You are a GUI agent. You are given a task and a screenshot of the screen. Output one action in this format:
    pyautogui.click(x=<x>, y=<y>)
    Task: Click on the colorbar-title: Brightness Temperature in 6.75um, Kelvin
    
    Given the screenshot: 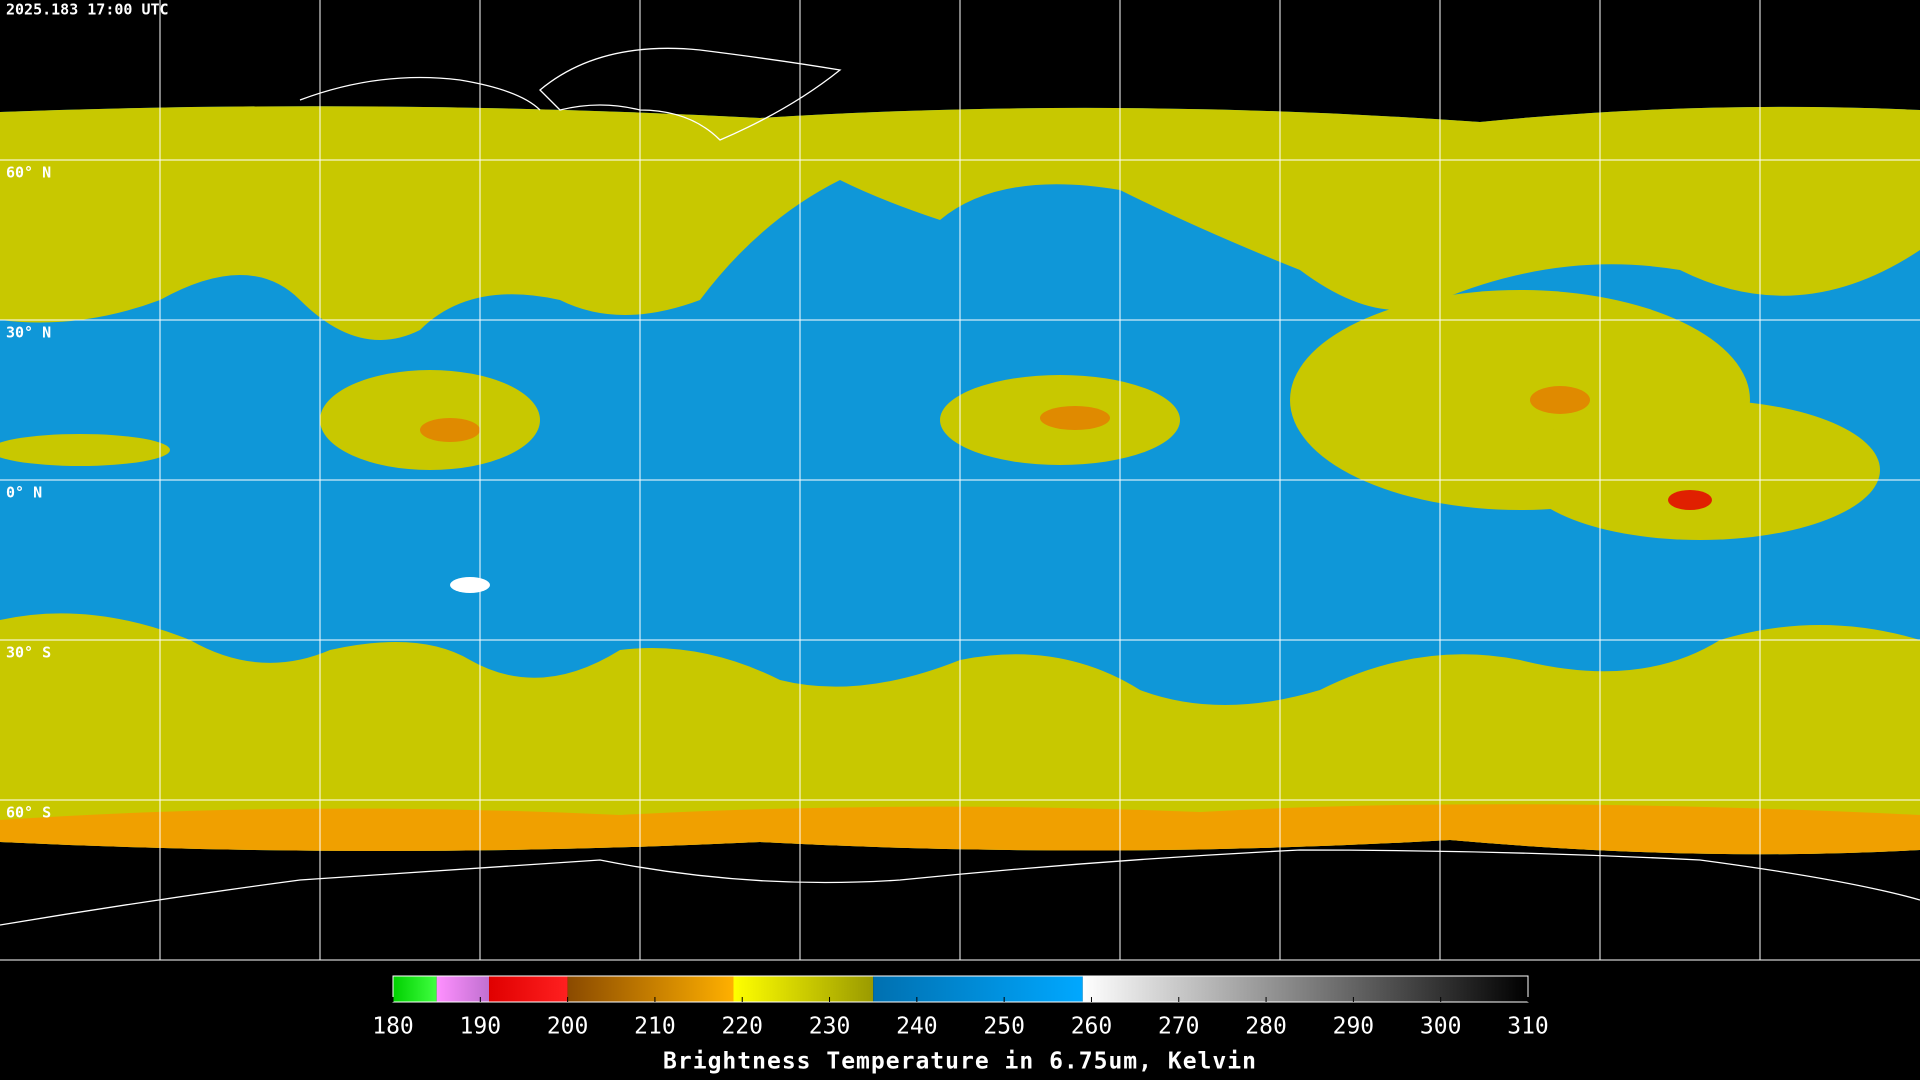 What is the action you would take?
    pyautogui.click(x=960, y=1062)
    